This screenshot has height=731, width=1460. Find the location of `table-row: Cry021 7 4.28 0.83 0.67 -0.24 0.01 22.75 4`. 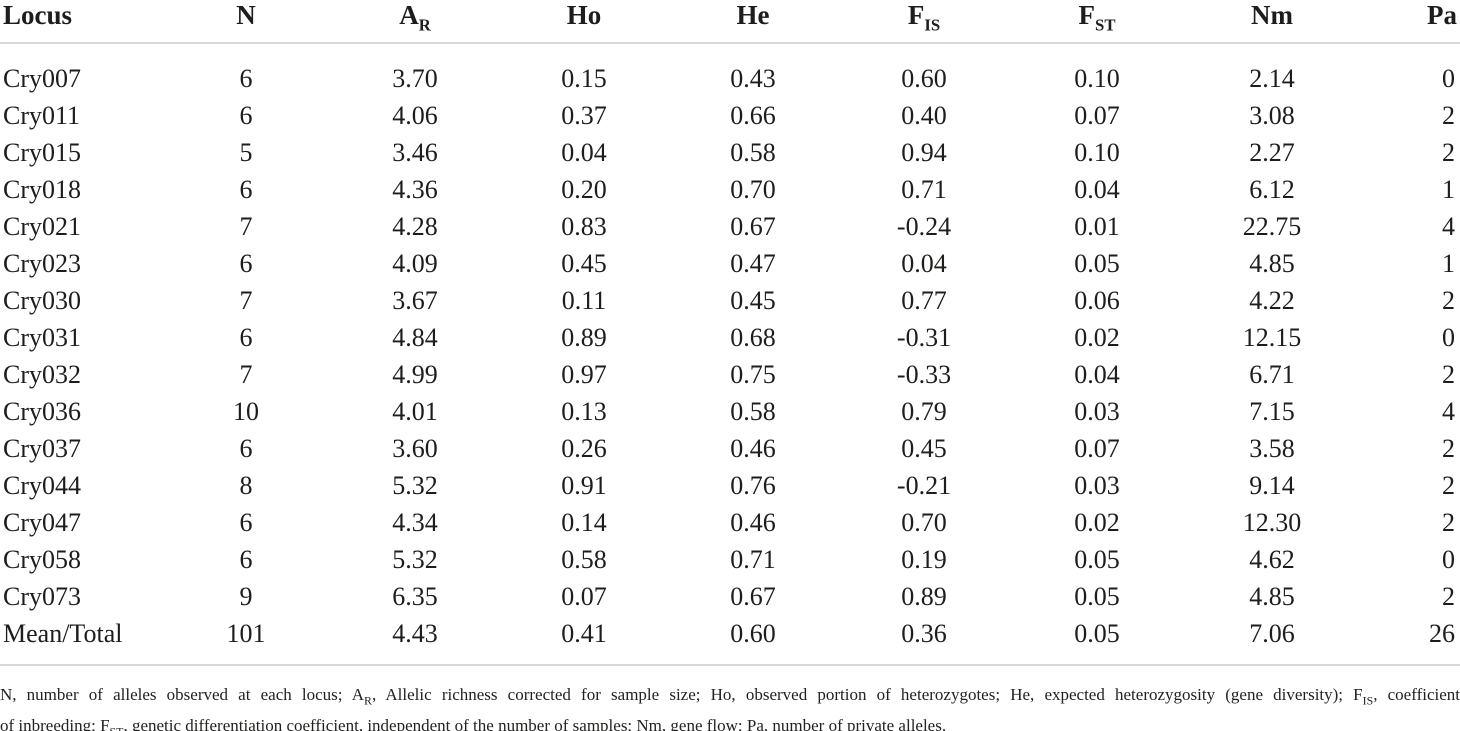

table-row: Cry021 7 4.28 0.83 0.67 -0.24 0.01 22.75 4 is located at coordinates (730, 226).